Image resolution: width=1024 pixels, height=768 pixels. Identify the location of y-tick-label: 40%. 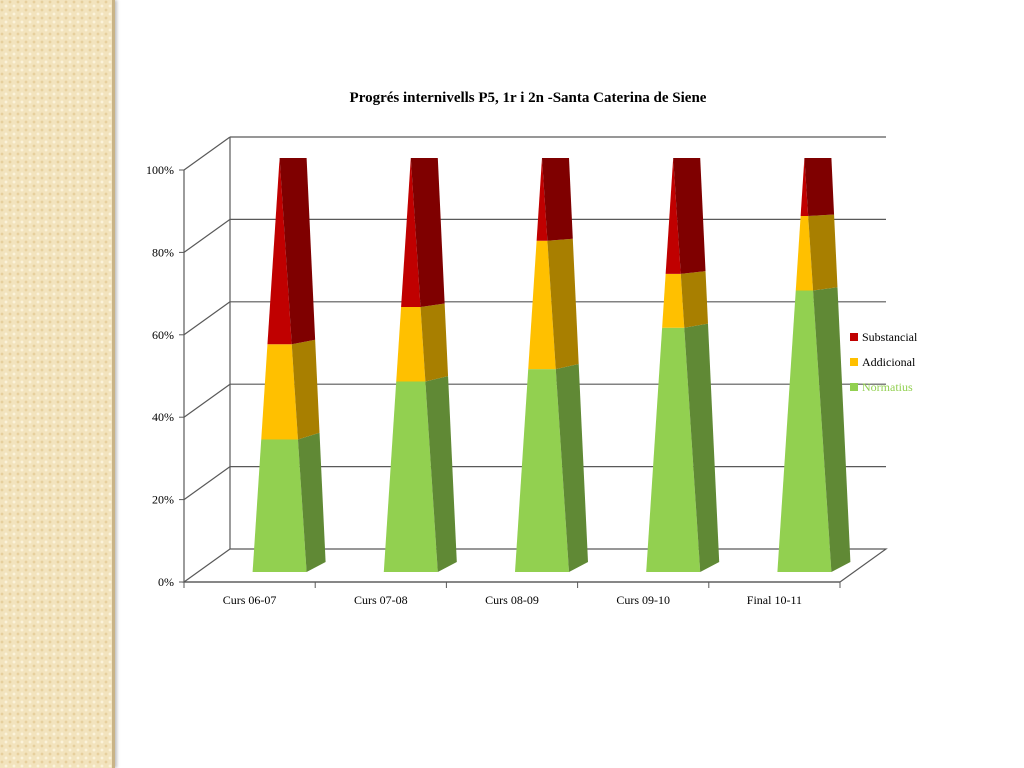
(163, 417).